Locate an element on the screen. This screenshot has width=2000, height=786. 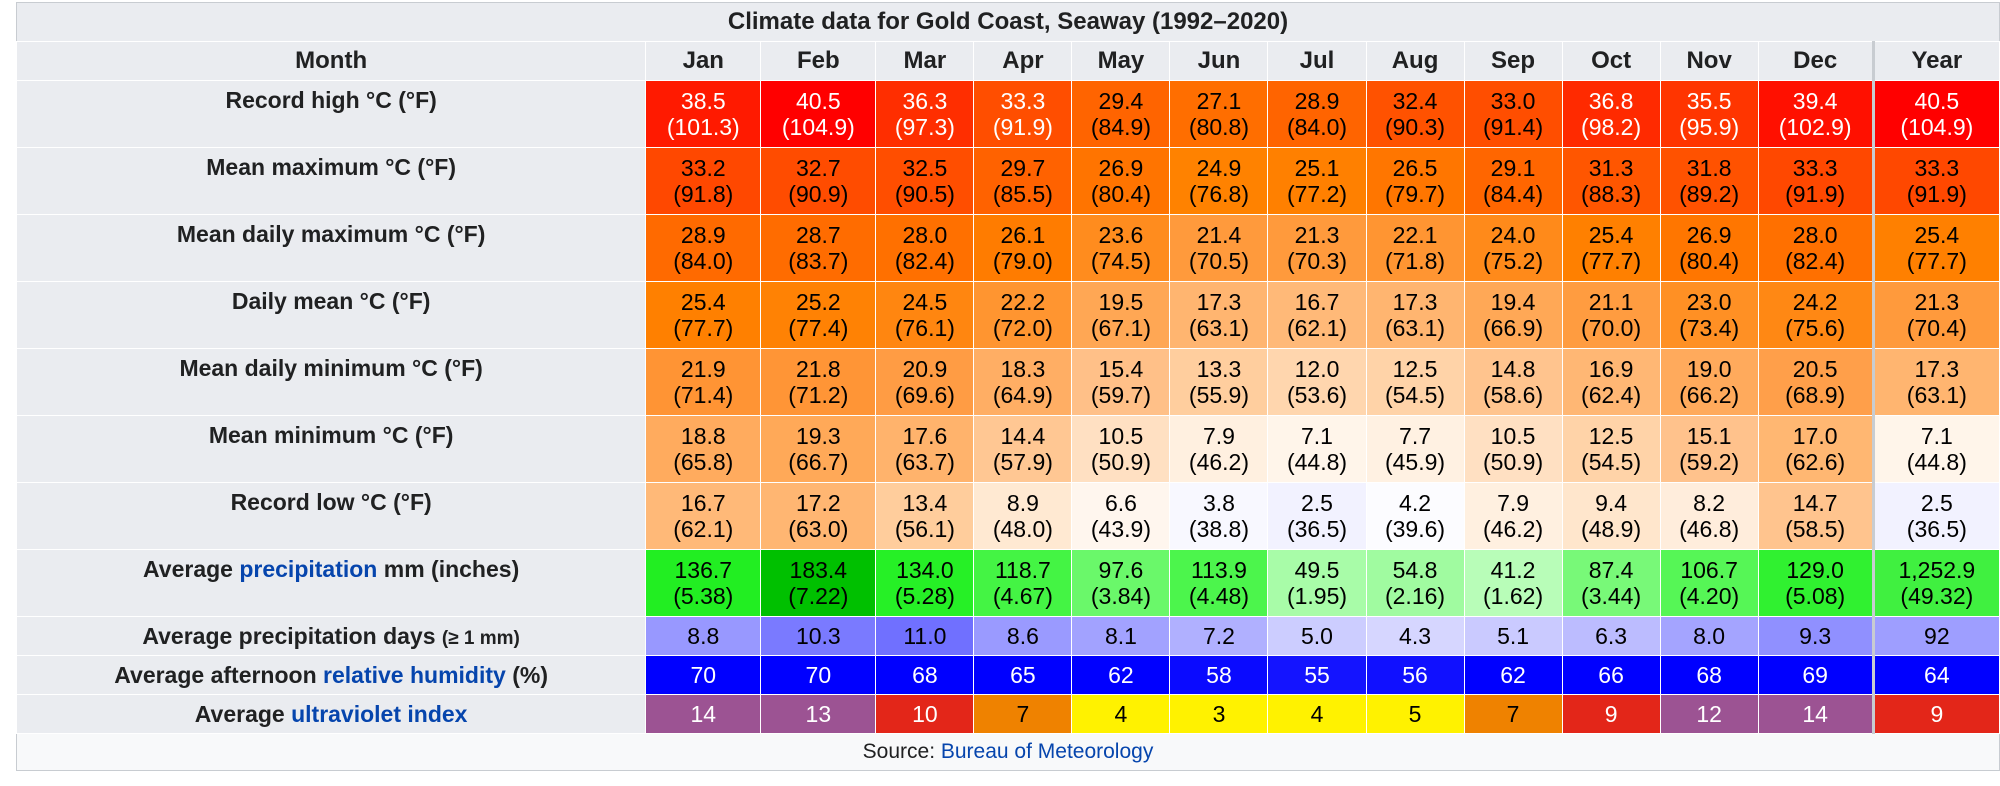
value-secondary: (76.8) is located at coordinates (1219, 194).